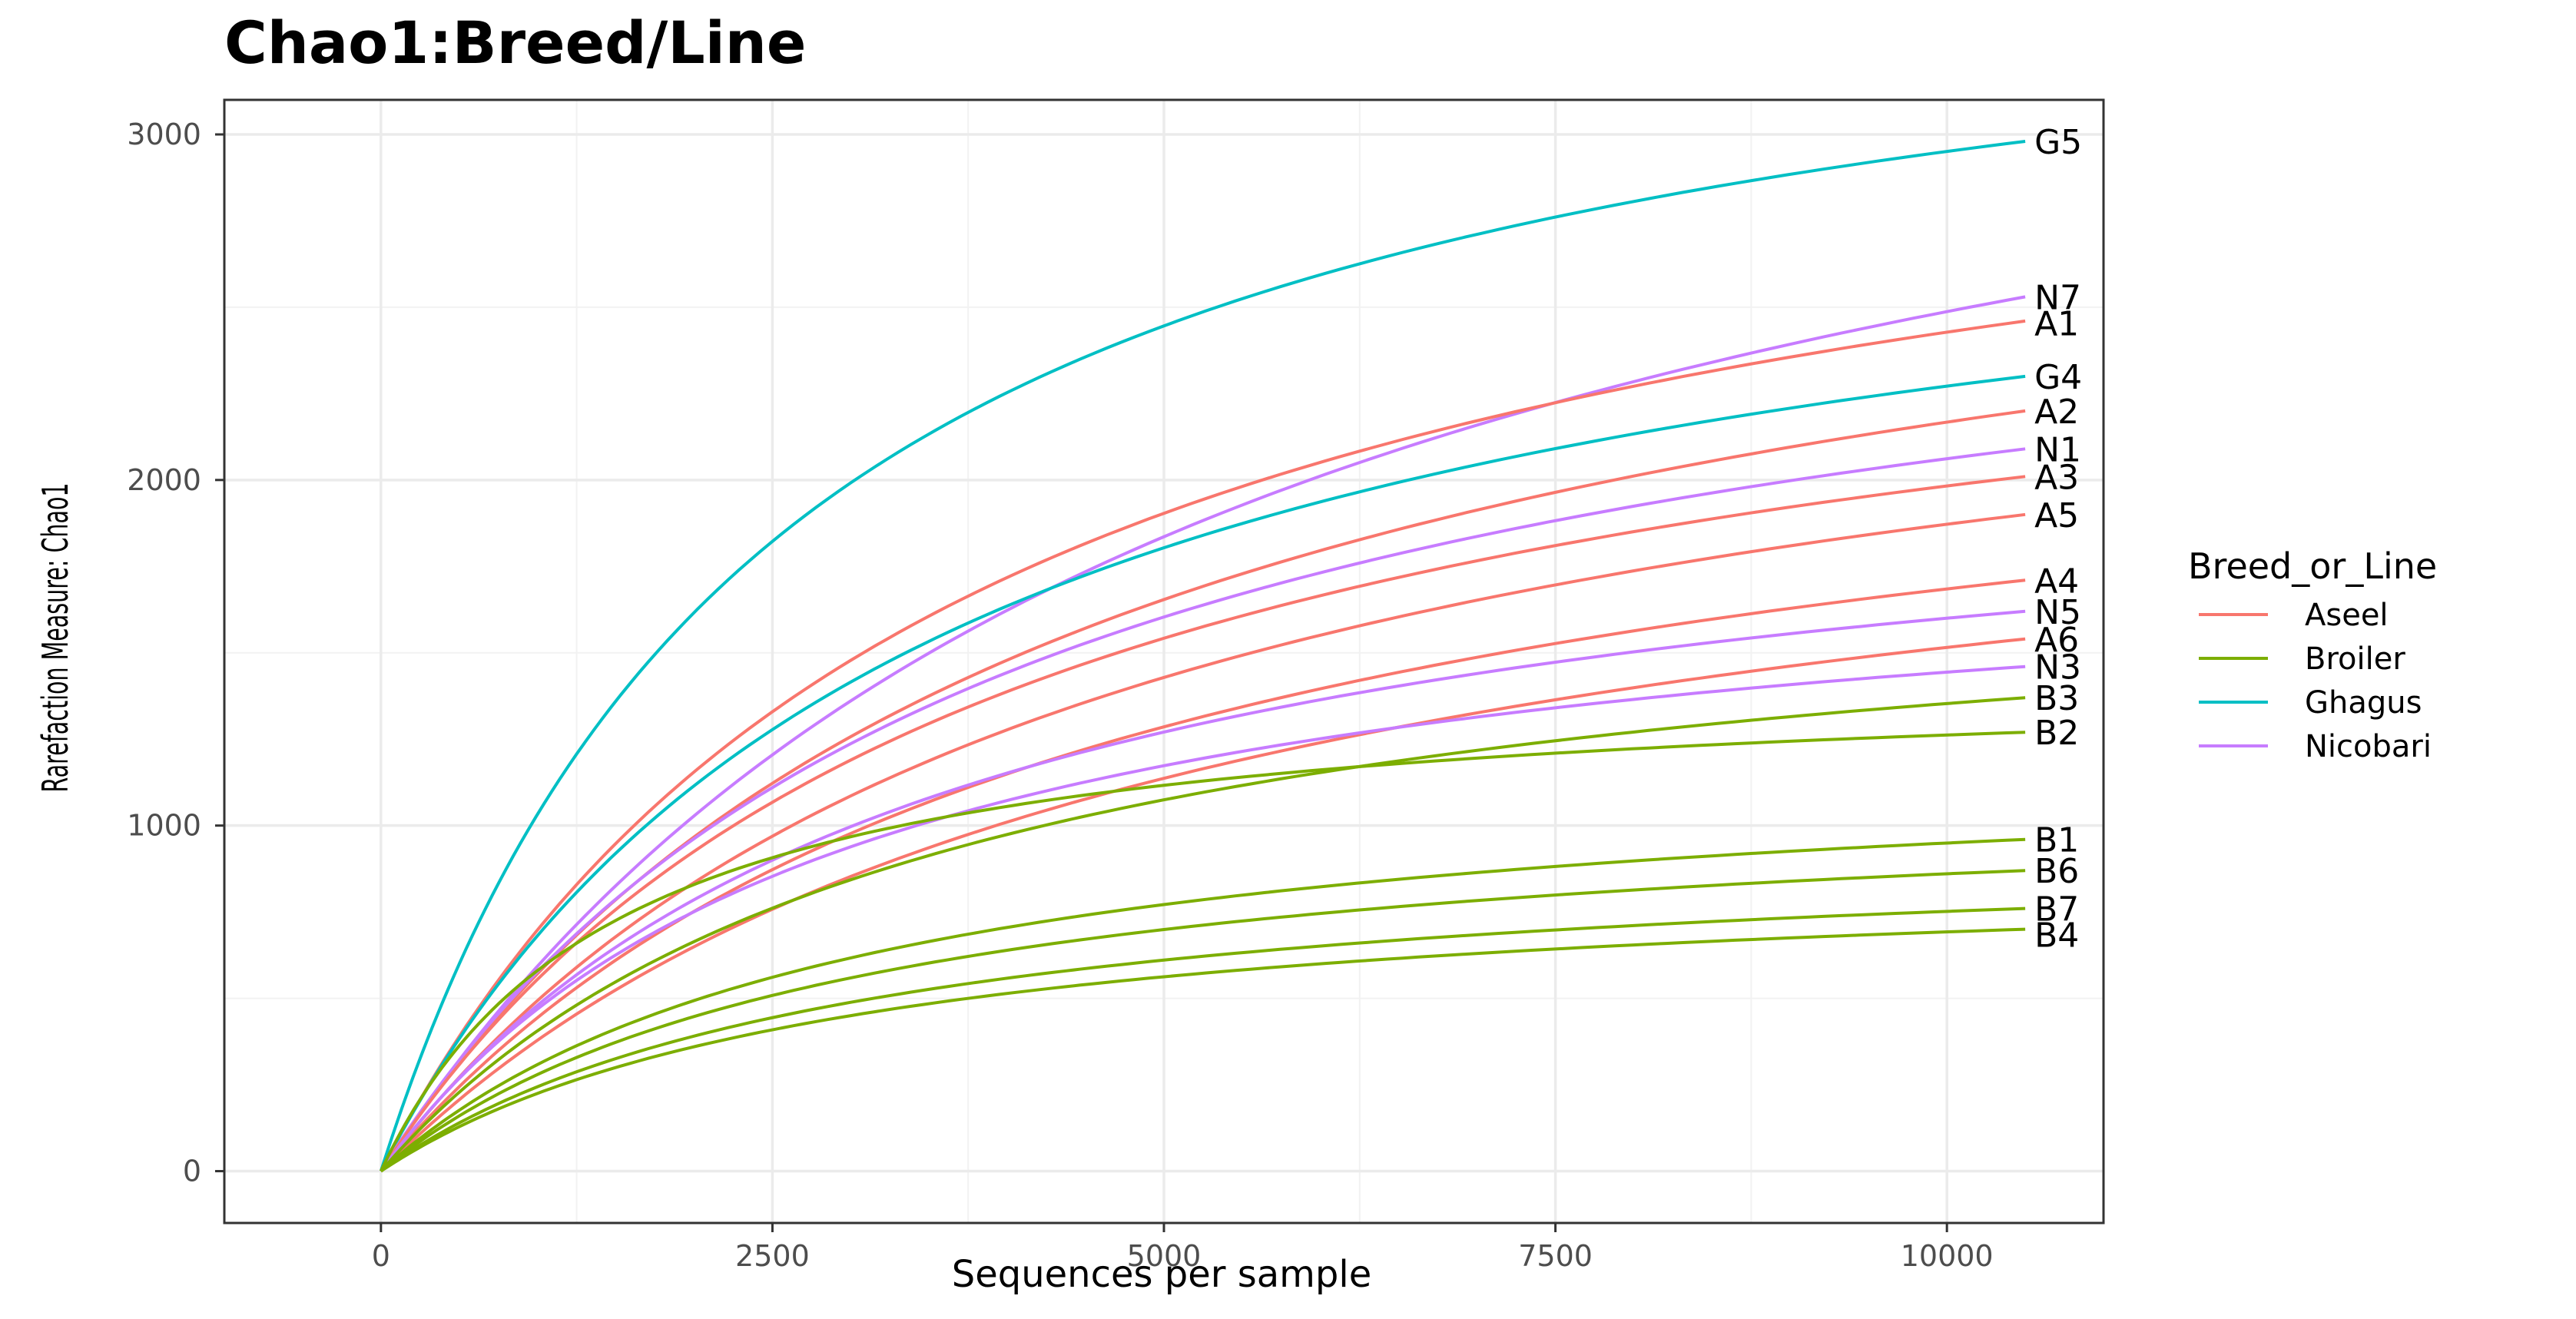 This screenshot has width=2576, height=1319. What do you see at coordinates (2056, 871) in the screenshot?
I see `series-label-b6: B6` at bounding box center [2056, 871].